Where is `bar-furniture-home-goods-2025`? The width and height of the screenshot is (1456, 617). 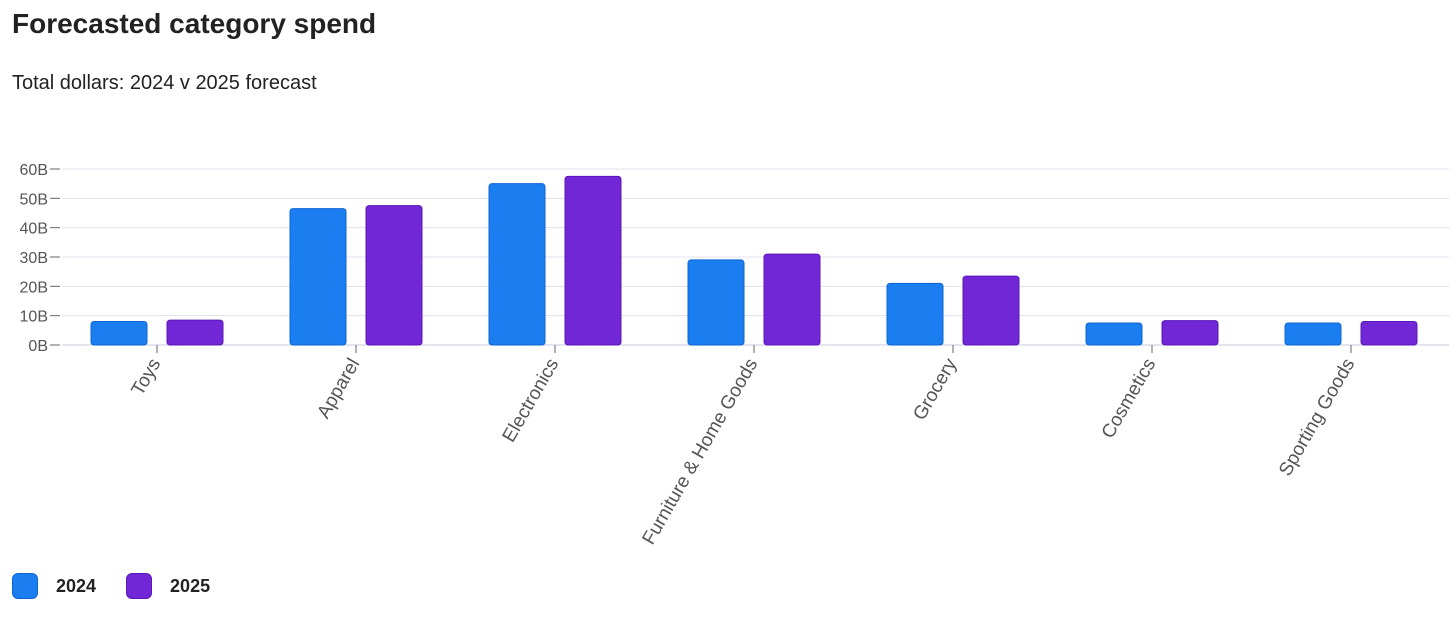 bar-furniture-home-goods-2025 is located at coordinates (792, 299).